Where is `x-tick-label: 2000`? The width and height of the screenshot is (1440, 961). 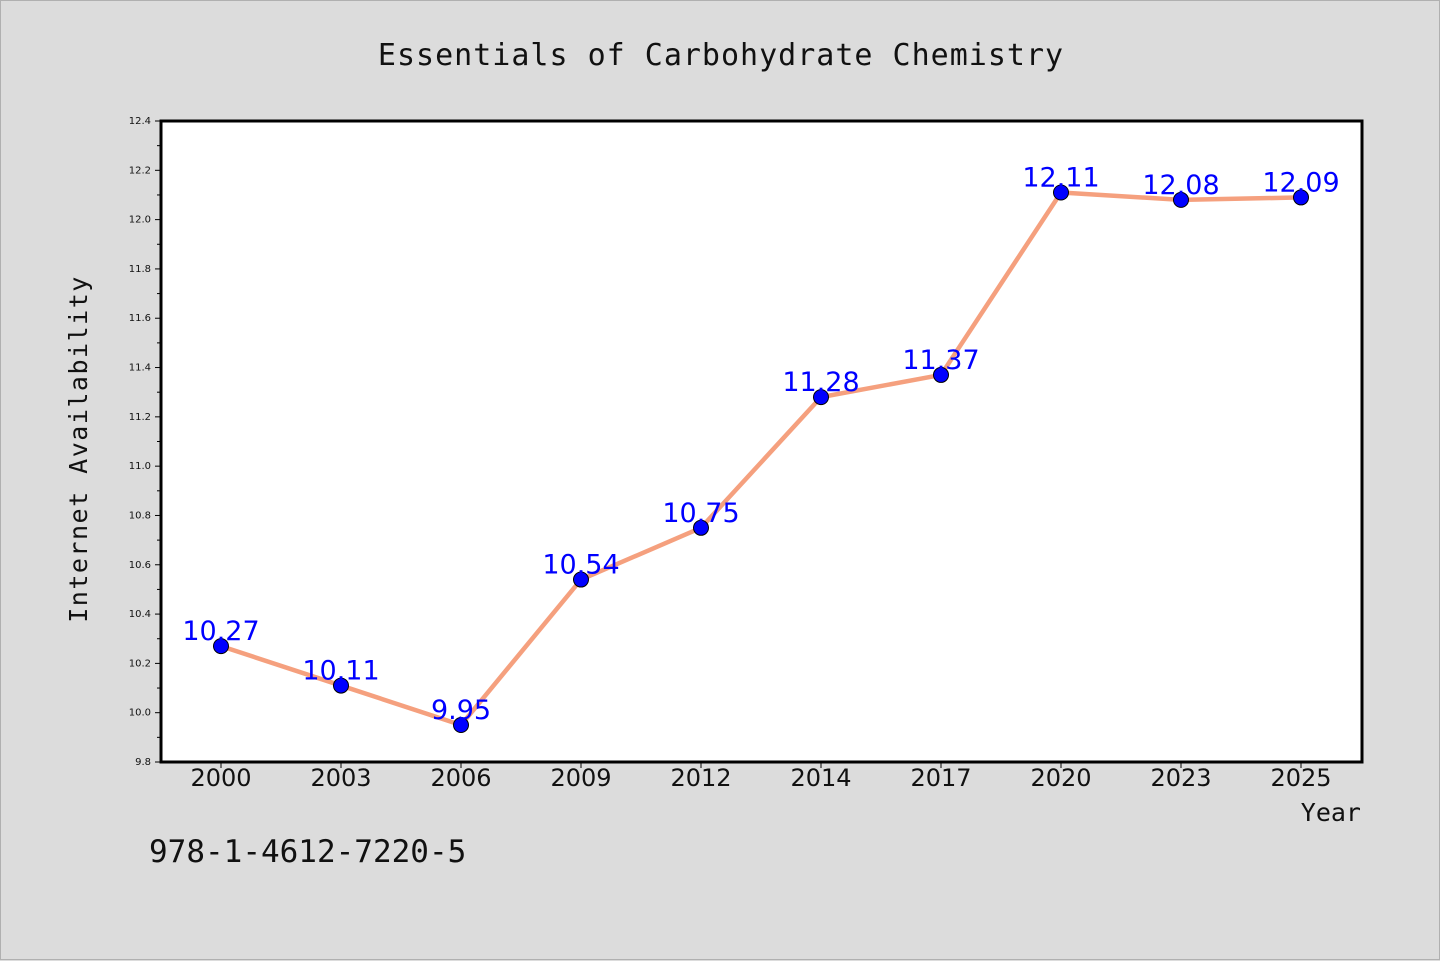
x-tick-label: 2000 is located at coordinates (220, 778).